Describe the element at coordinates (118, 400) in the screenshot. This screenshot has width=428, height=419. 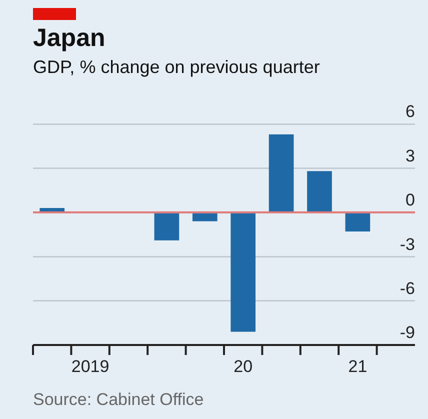
I see `source-note: Source: Cabinet Office` at that location.